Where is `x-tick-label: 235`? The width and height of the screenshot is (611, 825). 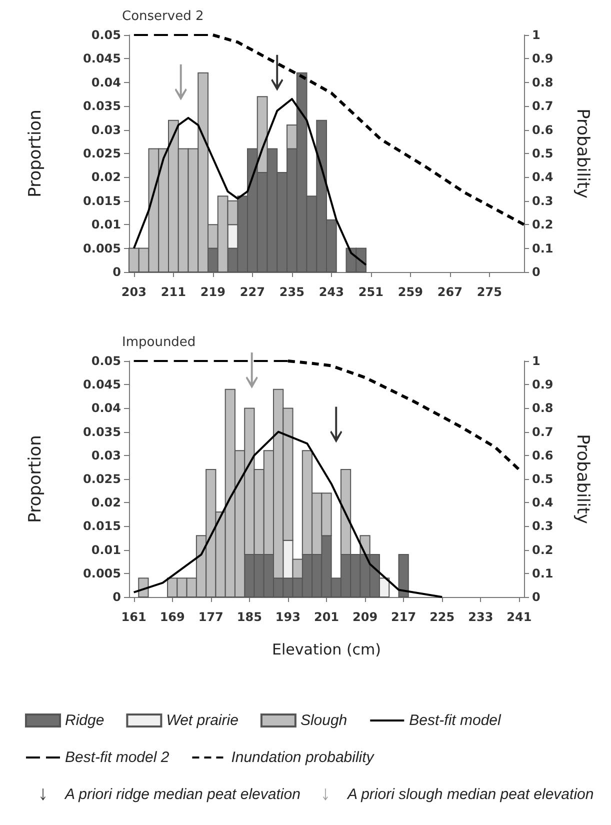 x-tick-label: 235 is located at coordinates (291, 292).